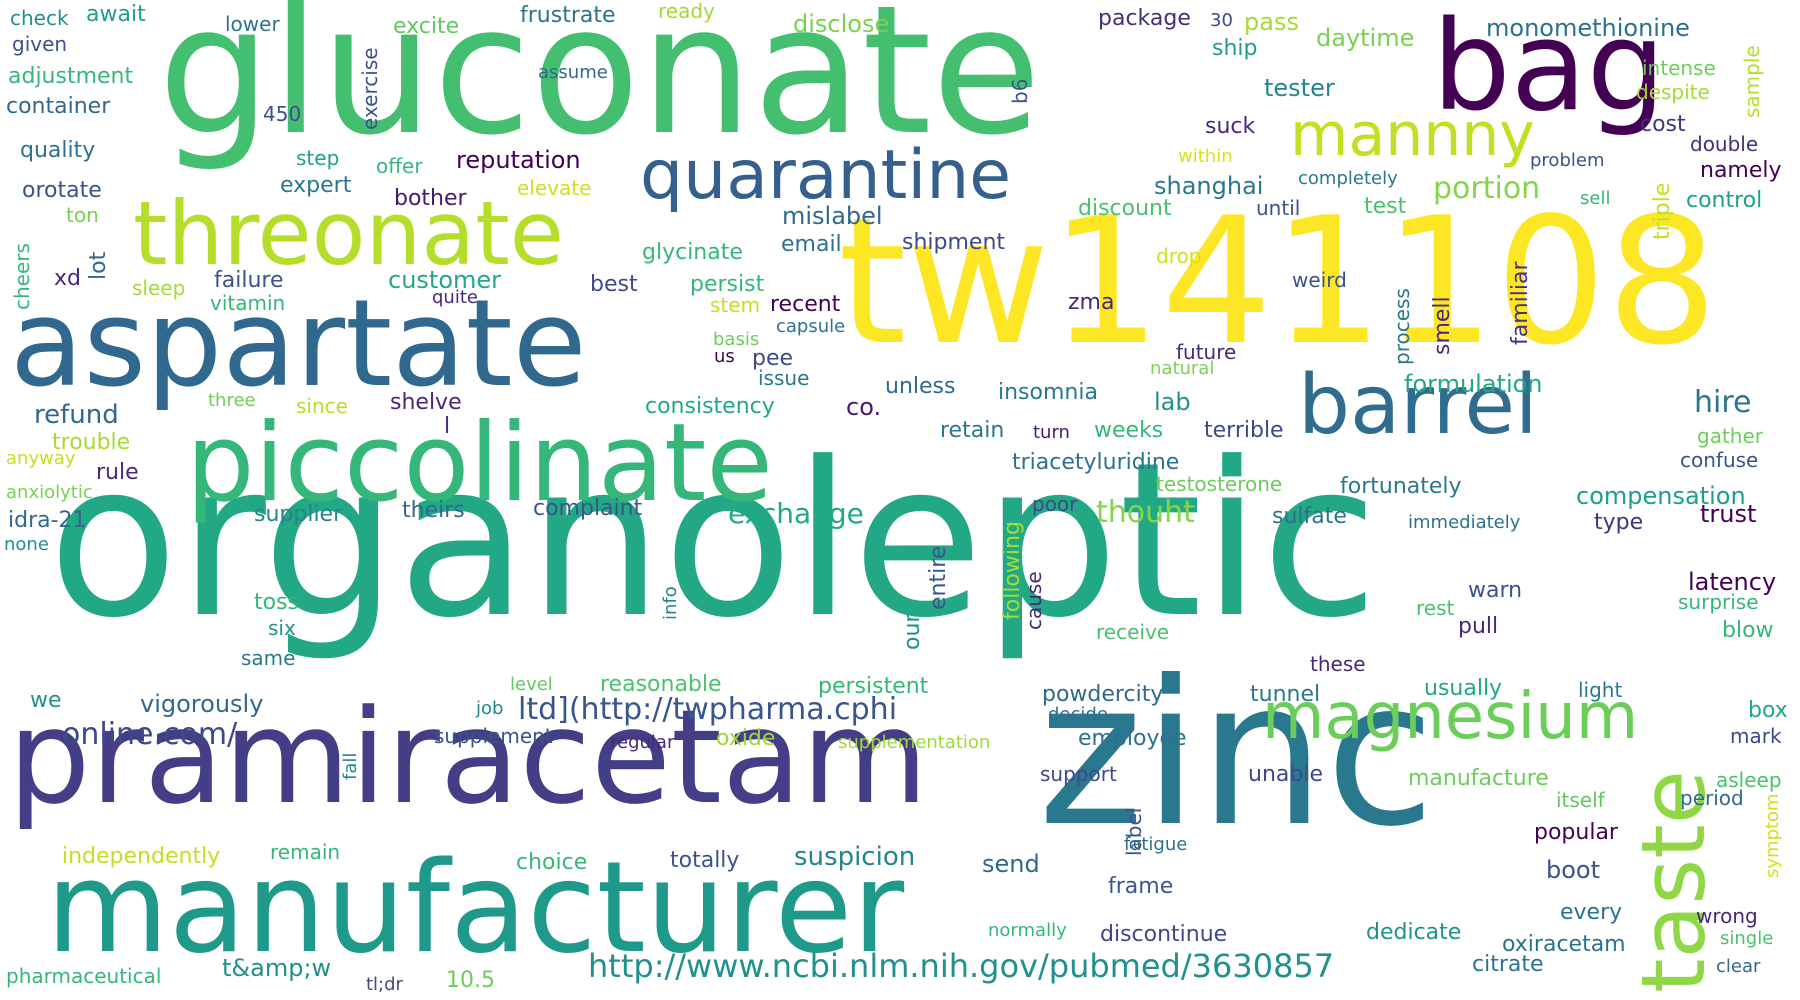  What do you see at coordinates (1182, 368) in the screenshot?
I see `word-natural: natural` at bounding box center [1182, 368].